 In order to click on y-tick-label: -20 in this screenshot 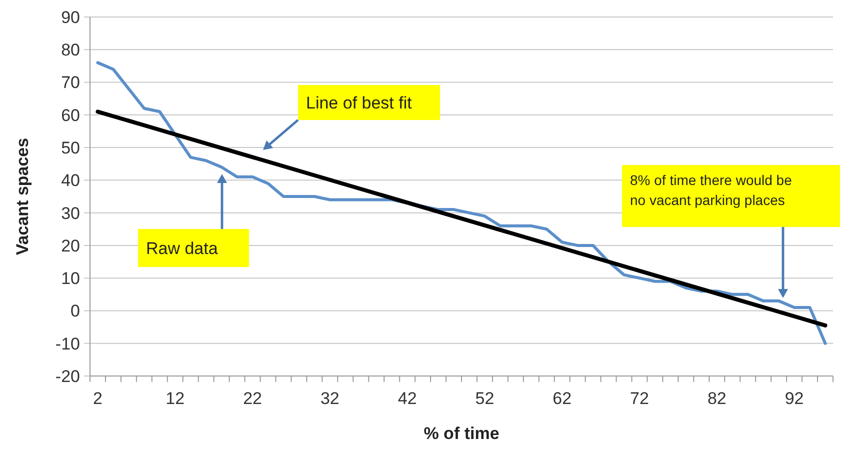, I will do `click(67, 376)`.